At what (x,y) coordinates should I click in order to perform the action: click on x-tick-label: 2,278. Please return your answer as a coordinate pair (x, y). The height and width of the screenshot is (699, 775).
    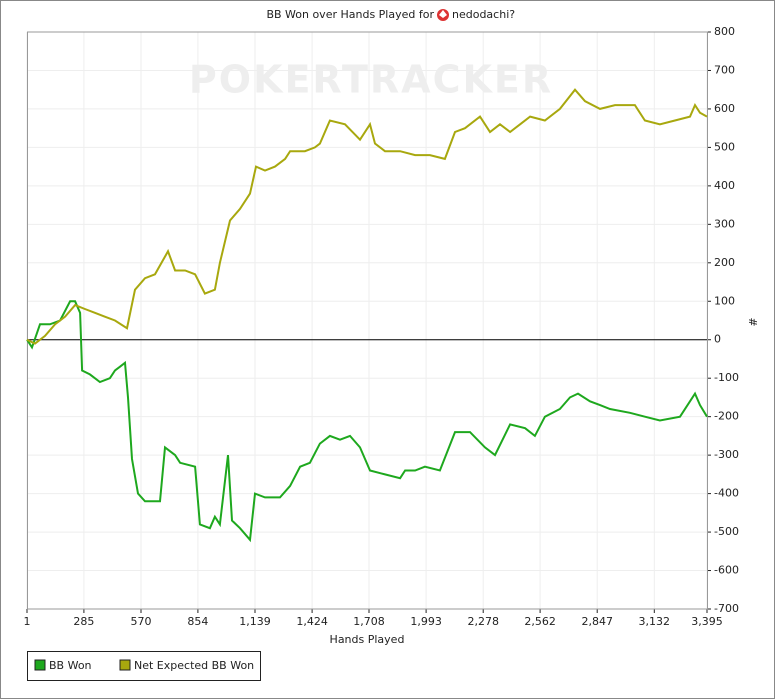
    Looking at the image, I should click on (483, 621).